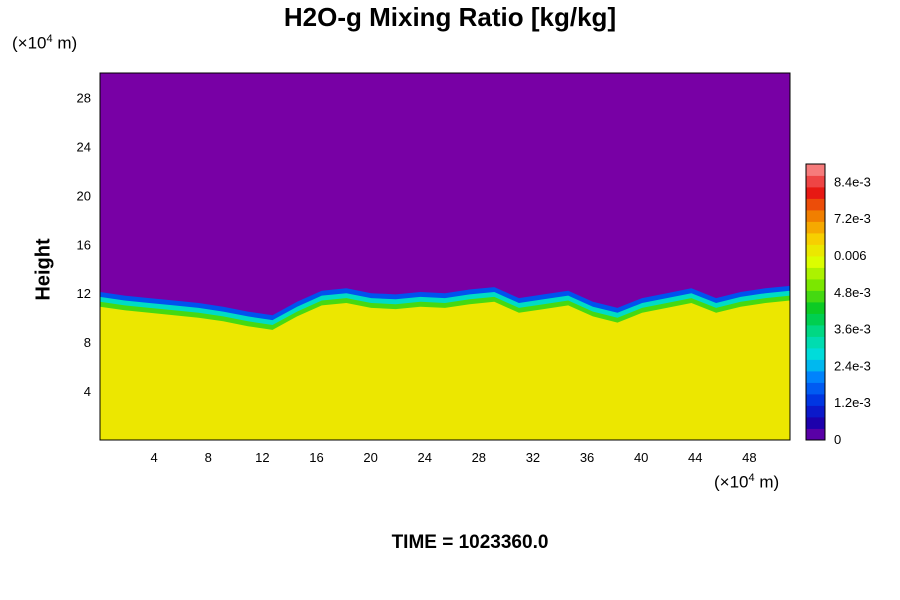 This screenshot has width=900, height=600. I want to click on chart-title: H2O-g Mixing Ratio [kg/kg], so click(450, 17).